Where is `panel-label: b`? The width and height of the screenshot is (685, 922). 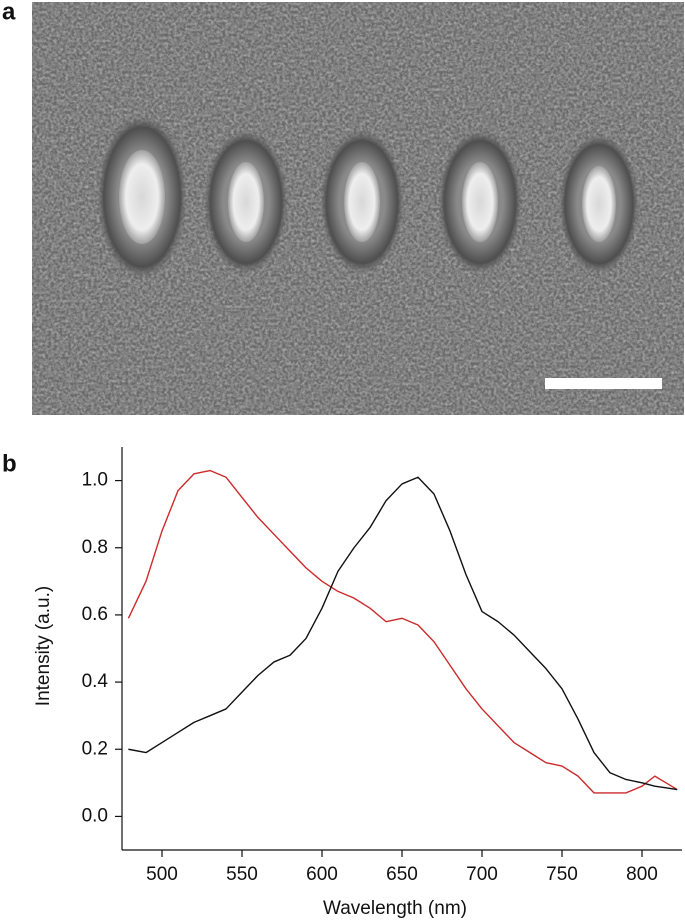
panel-label: b is located at coordinates (9, 463).